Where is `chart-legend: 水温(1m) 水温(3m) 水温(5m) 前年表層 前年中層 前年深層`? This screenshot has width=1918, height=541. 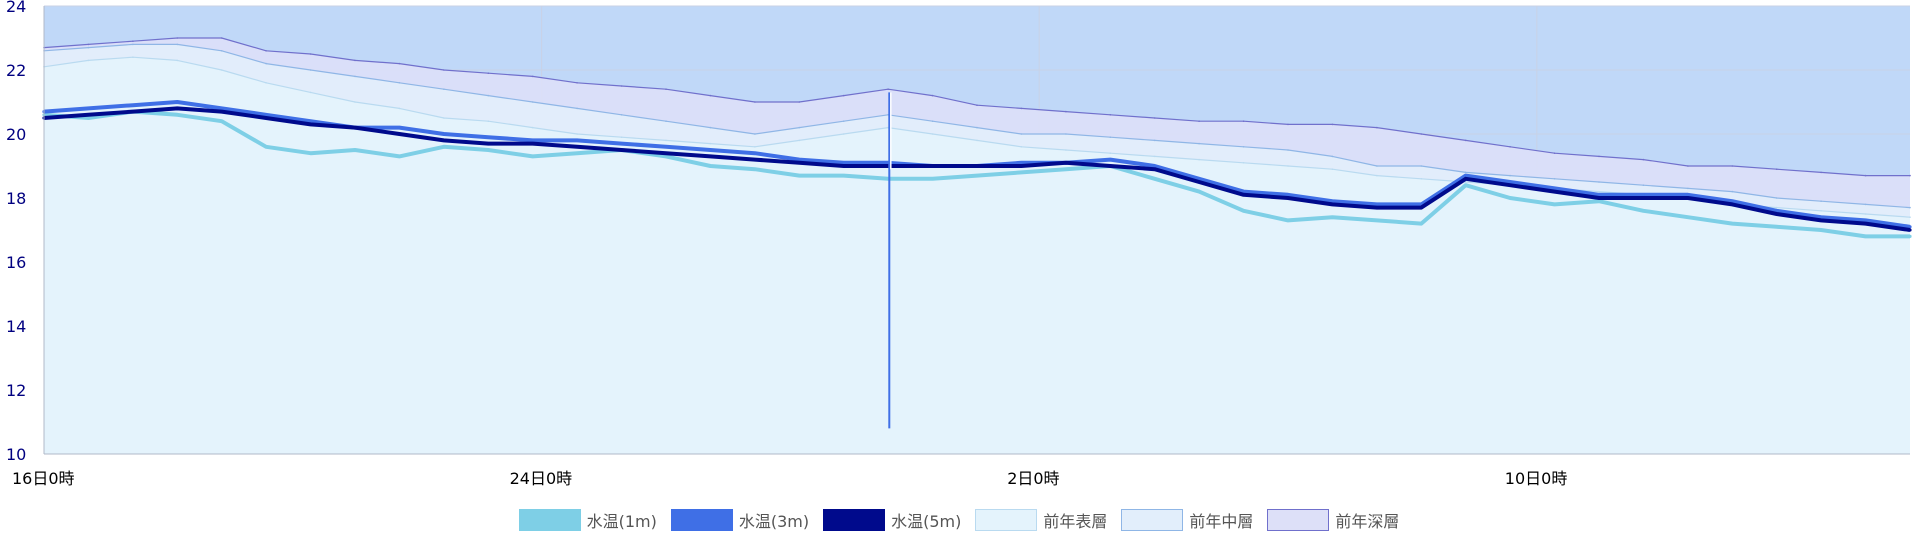
chart-legend: 水温(1m) 水温(3m) 水温(5m) 前年表層 前年中層 前年深層 is located at coordinates (959, 520).